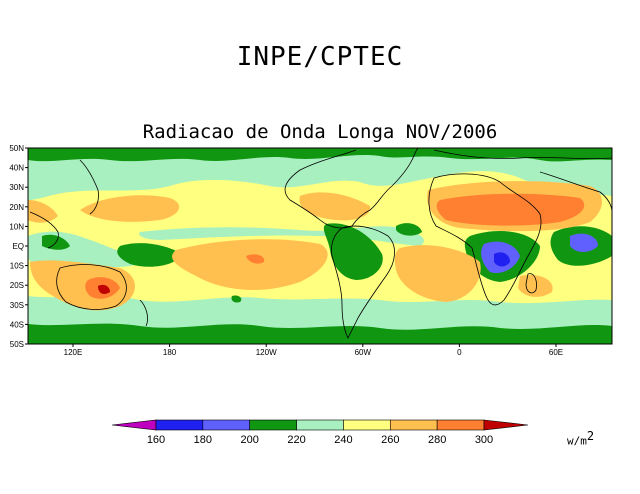 Image resolution: width=640 pixels, height=494 pixels. Describe the element at coordinates (437, 440) in the screenshot. I see `colorbar-label: 280` at that location.